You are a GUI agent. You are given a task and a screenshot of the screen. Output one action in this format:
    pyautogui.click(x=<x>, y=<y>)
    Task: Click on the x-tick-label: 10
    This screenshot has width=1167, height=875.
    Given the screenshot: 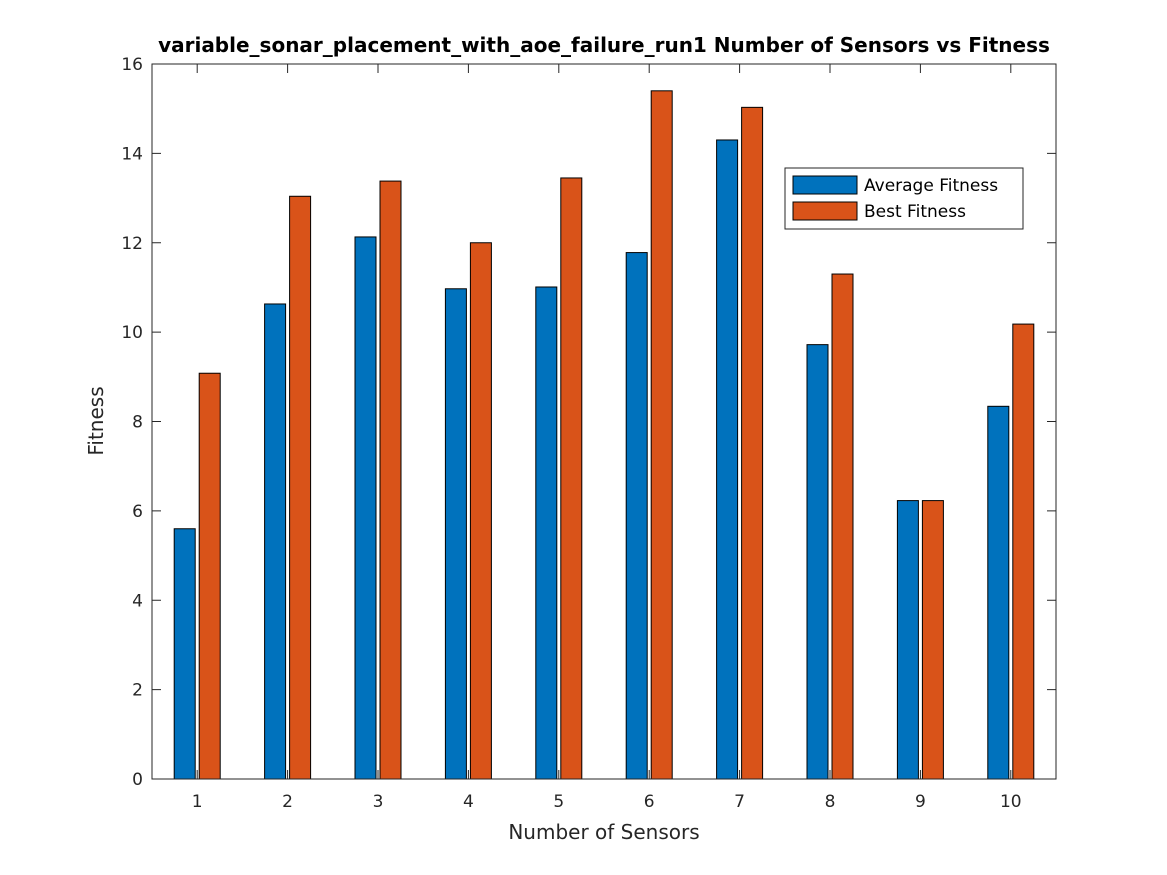 What is the action you would take?
    pyautogui.click(x=1011, y=802)
    